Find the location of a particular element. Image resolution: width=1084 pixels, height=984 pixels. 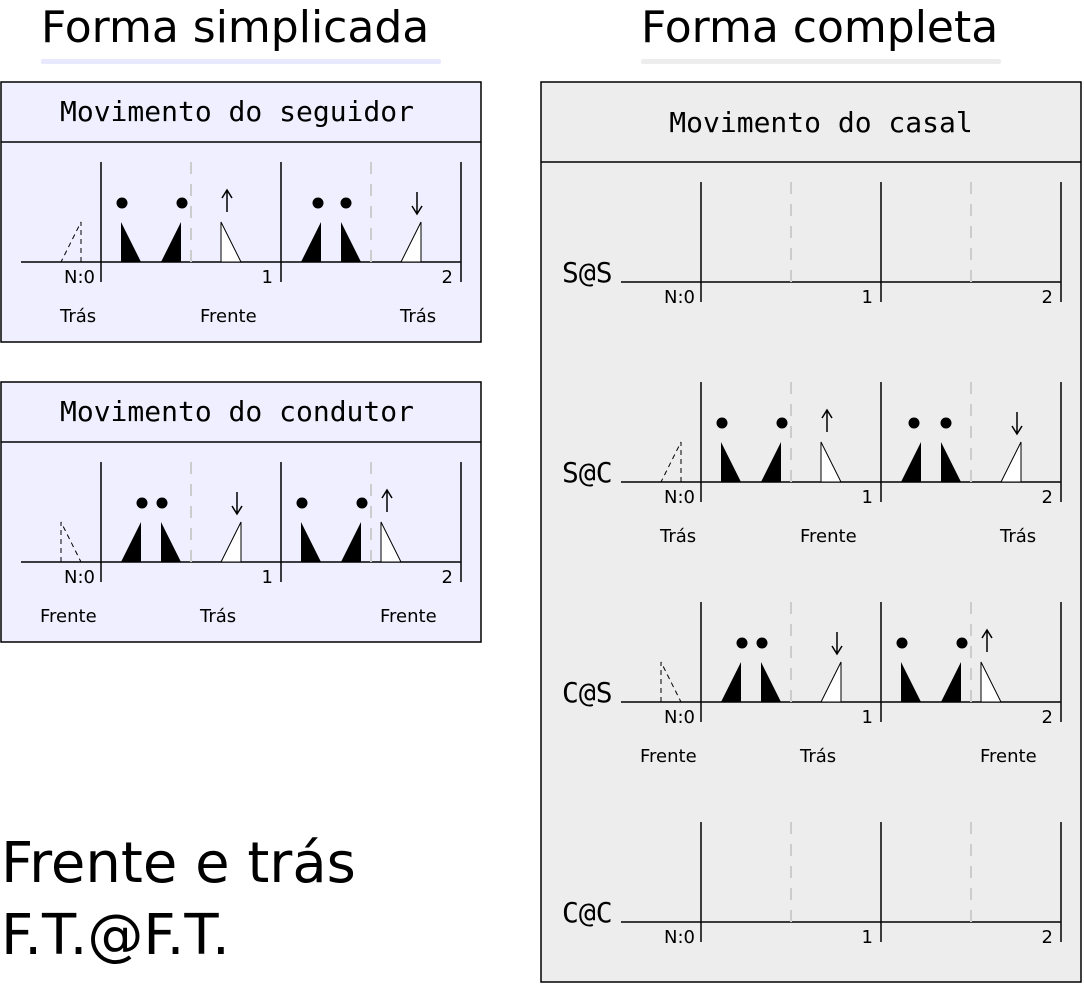

row-cs-staff: N:0 1 2 is located at coordinates (841, 664).